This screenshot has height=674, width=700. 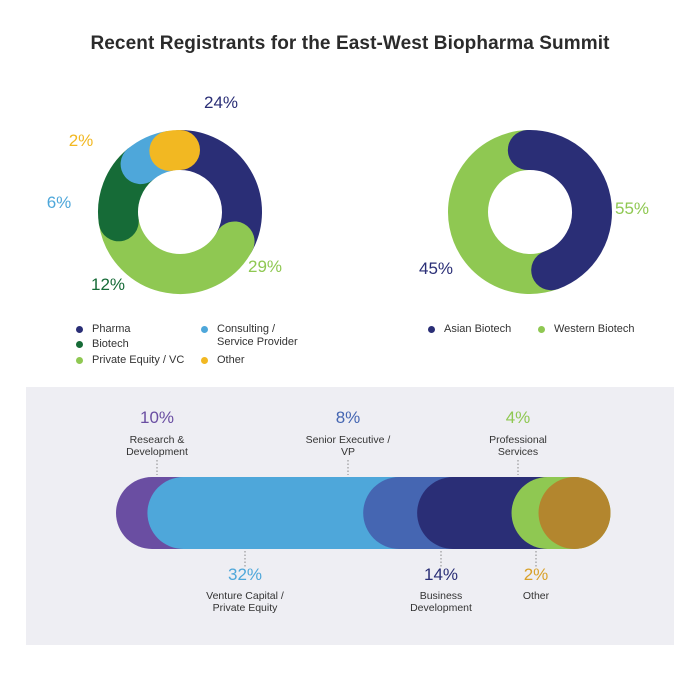 What do you see at coordinates (348, 417) in the screenshot?
I see `bar-pct-senior-executive-vp: 8%` at bounding box center [348, 417].